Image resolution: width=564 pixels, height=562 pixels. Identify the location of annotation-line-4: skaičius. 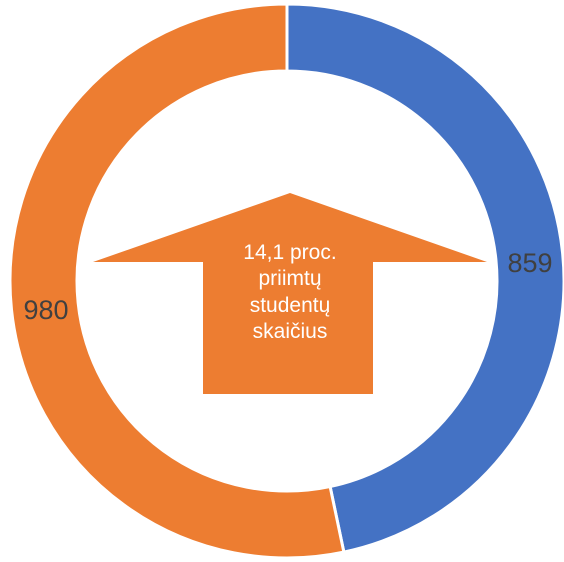
(290, 331).